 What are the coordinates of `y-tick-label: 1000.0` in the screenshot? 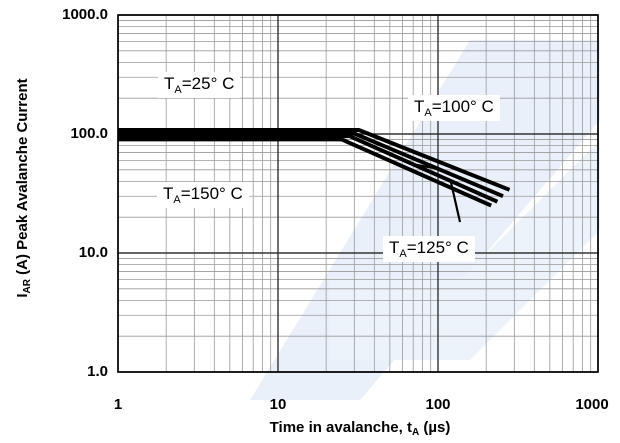 It's located at (85, 14).